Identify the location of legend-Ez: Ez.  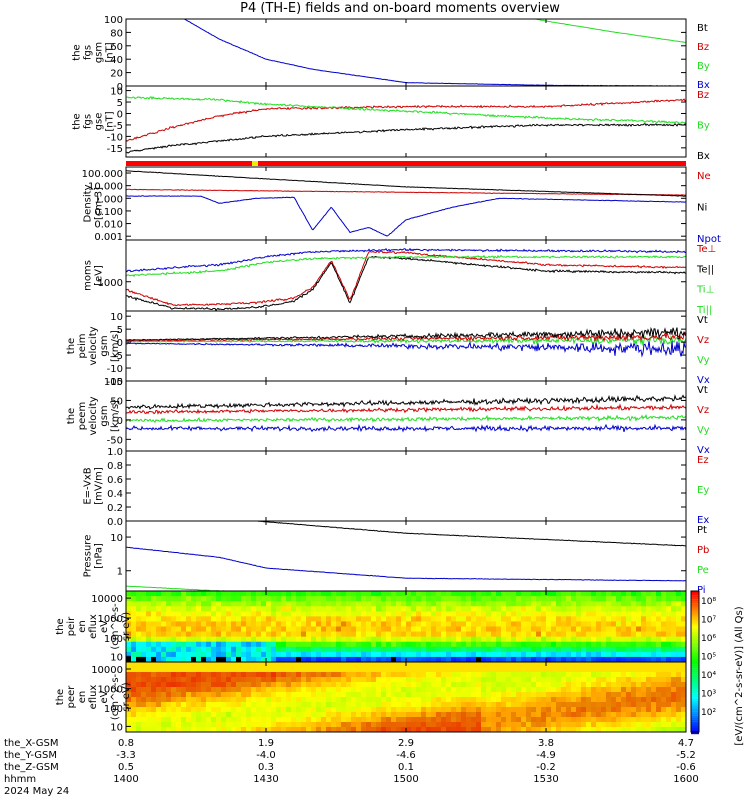
(703, 460).